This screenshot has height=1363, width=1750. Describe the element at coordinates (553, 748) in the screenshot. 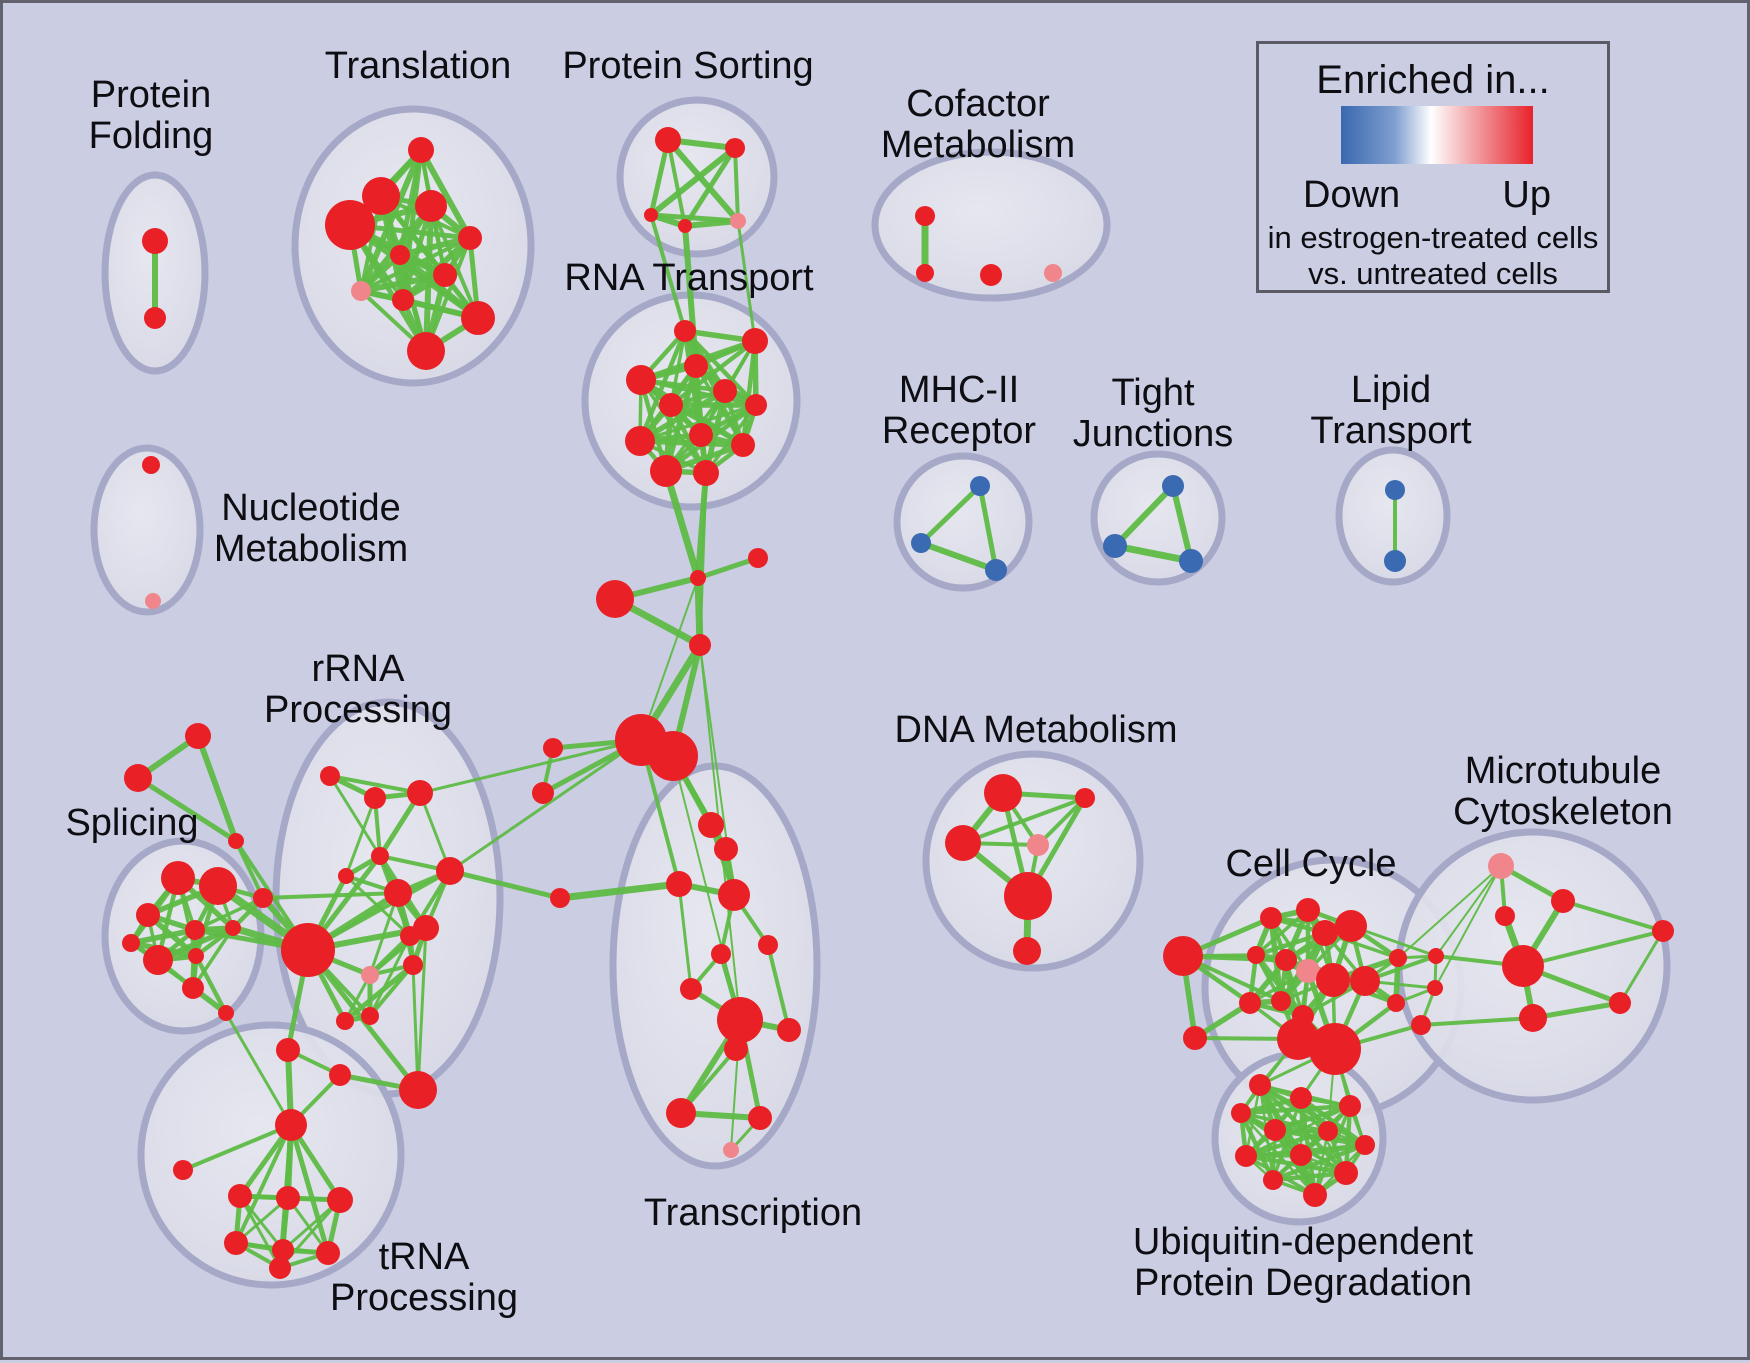

I see `node-C7` at that location.